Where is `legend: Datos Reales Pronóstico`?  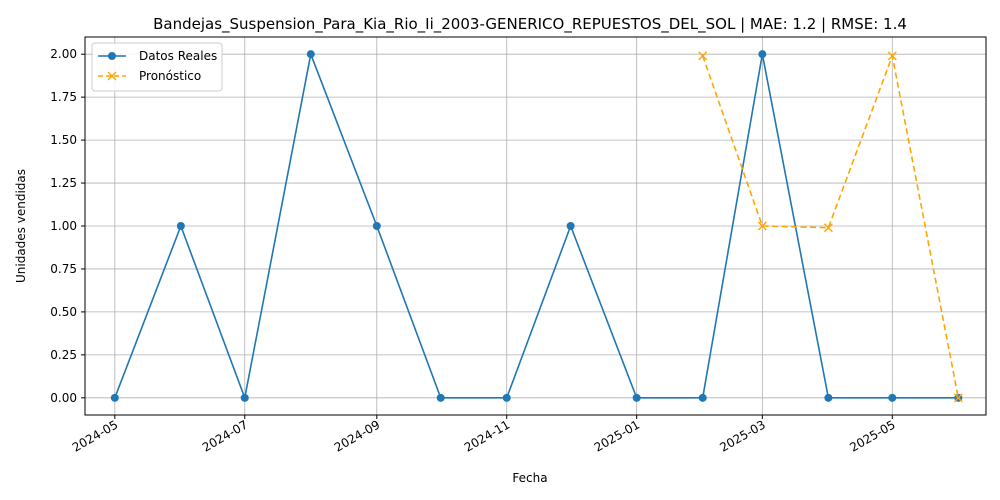 legend: Datos Reales Pronóstico is located at coordinates (157, 67).